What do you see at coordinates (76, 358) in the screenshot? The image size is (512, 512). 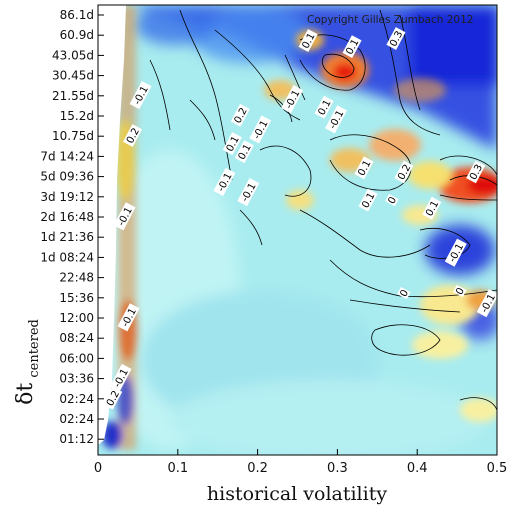 I see `y-tick-label: 06:00` at bounding box center [76, 358].